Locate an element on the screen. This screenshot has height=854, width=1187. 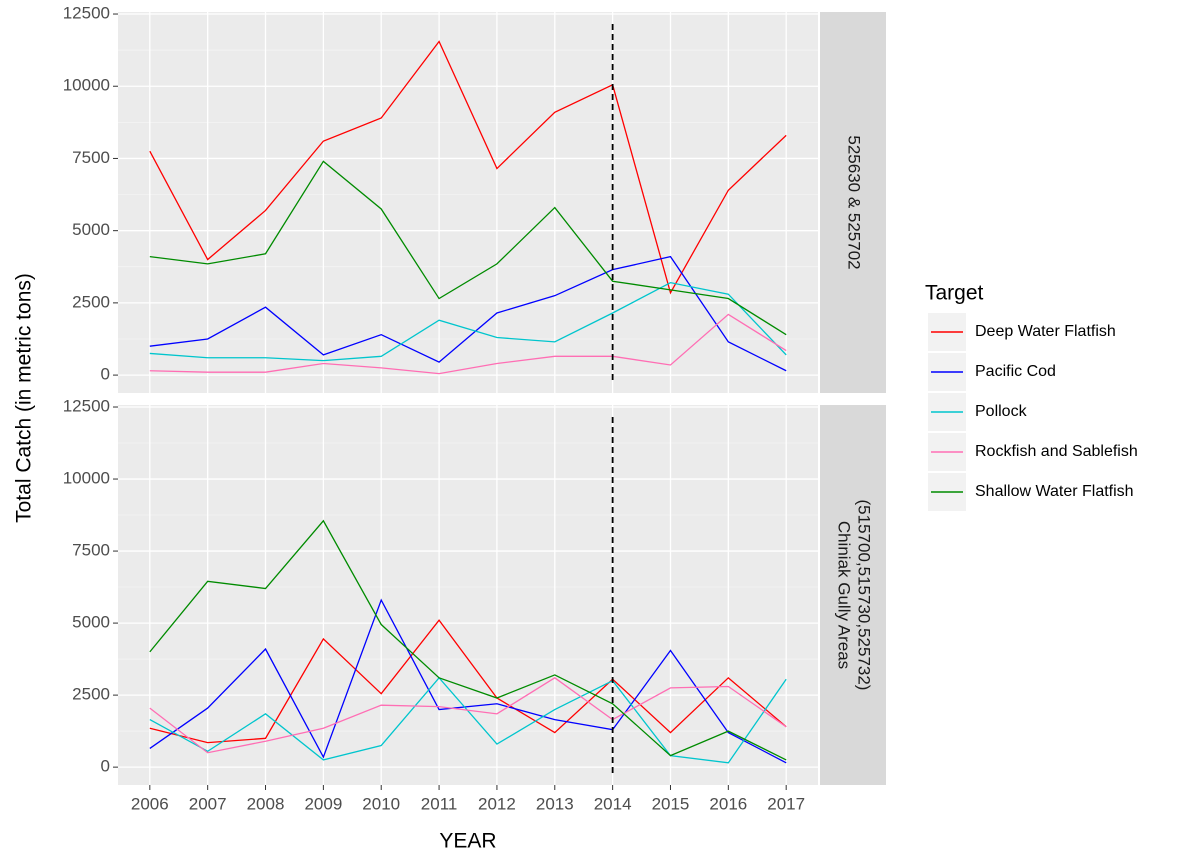
x-tick-label: 2010 is located at coordinates (381, 803).